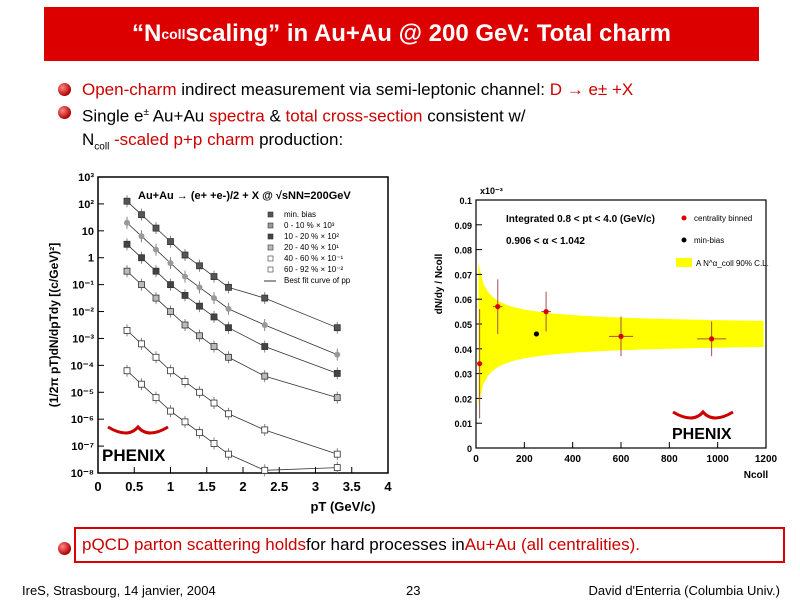 The width and height of the screenshot is (800, 600). Describe the element at coordinates (463, 350) in the screenshot. I see `y-tick-label: 0.04` at that location.